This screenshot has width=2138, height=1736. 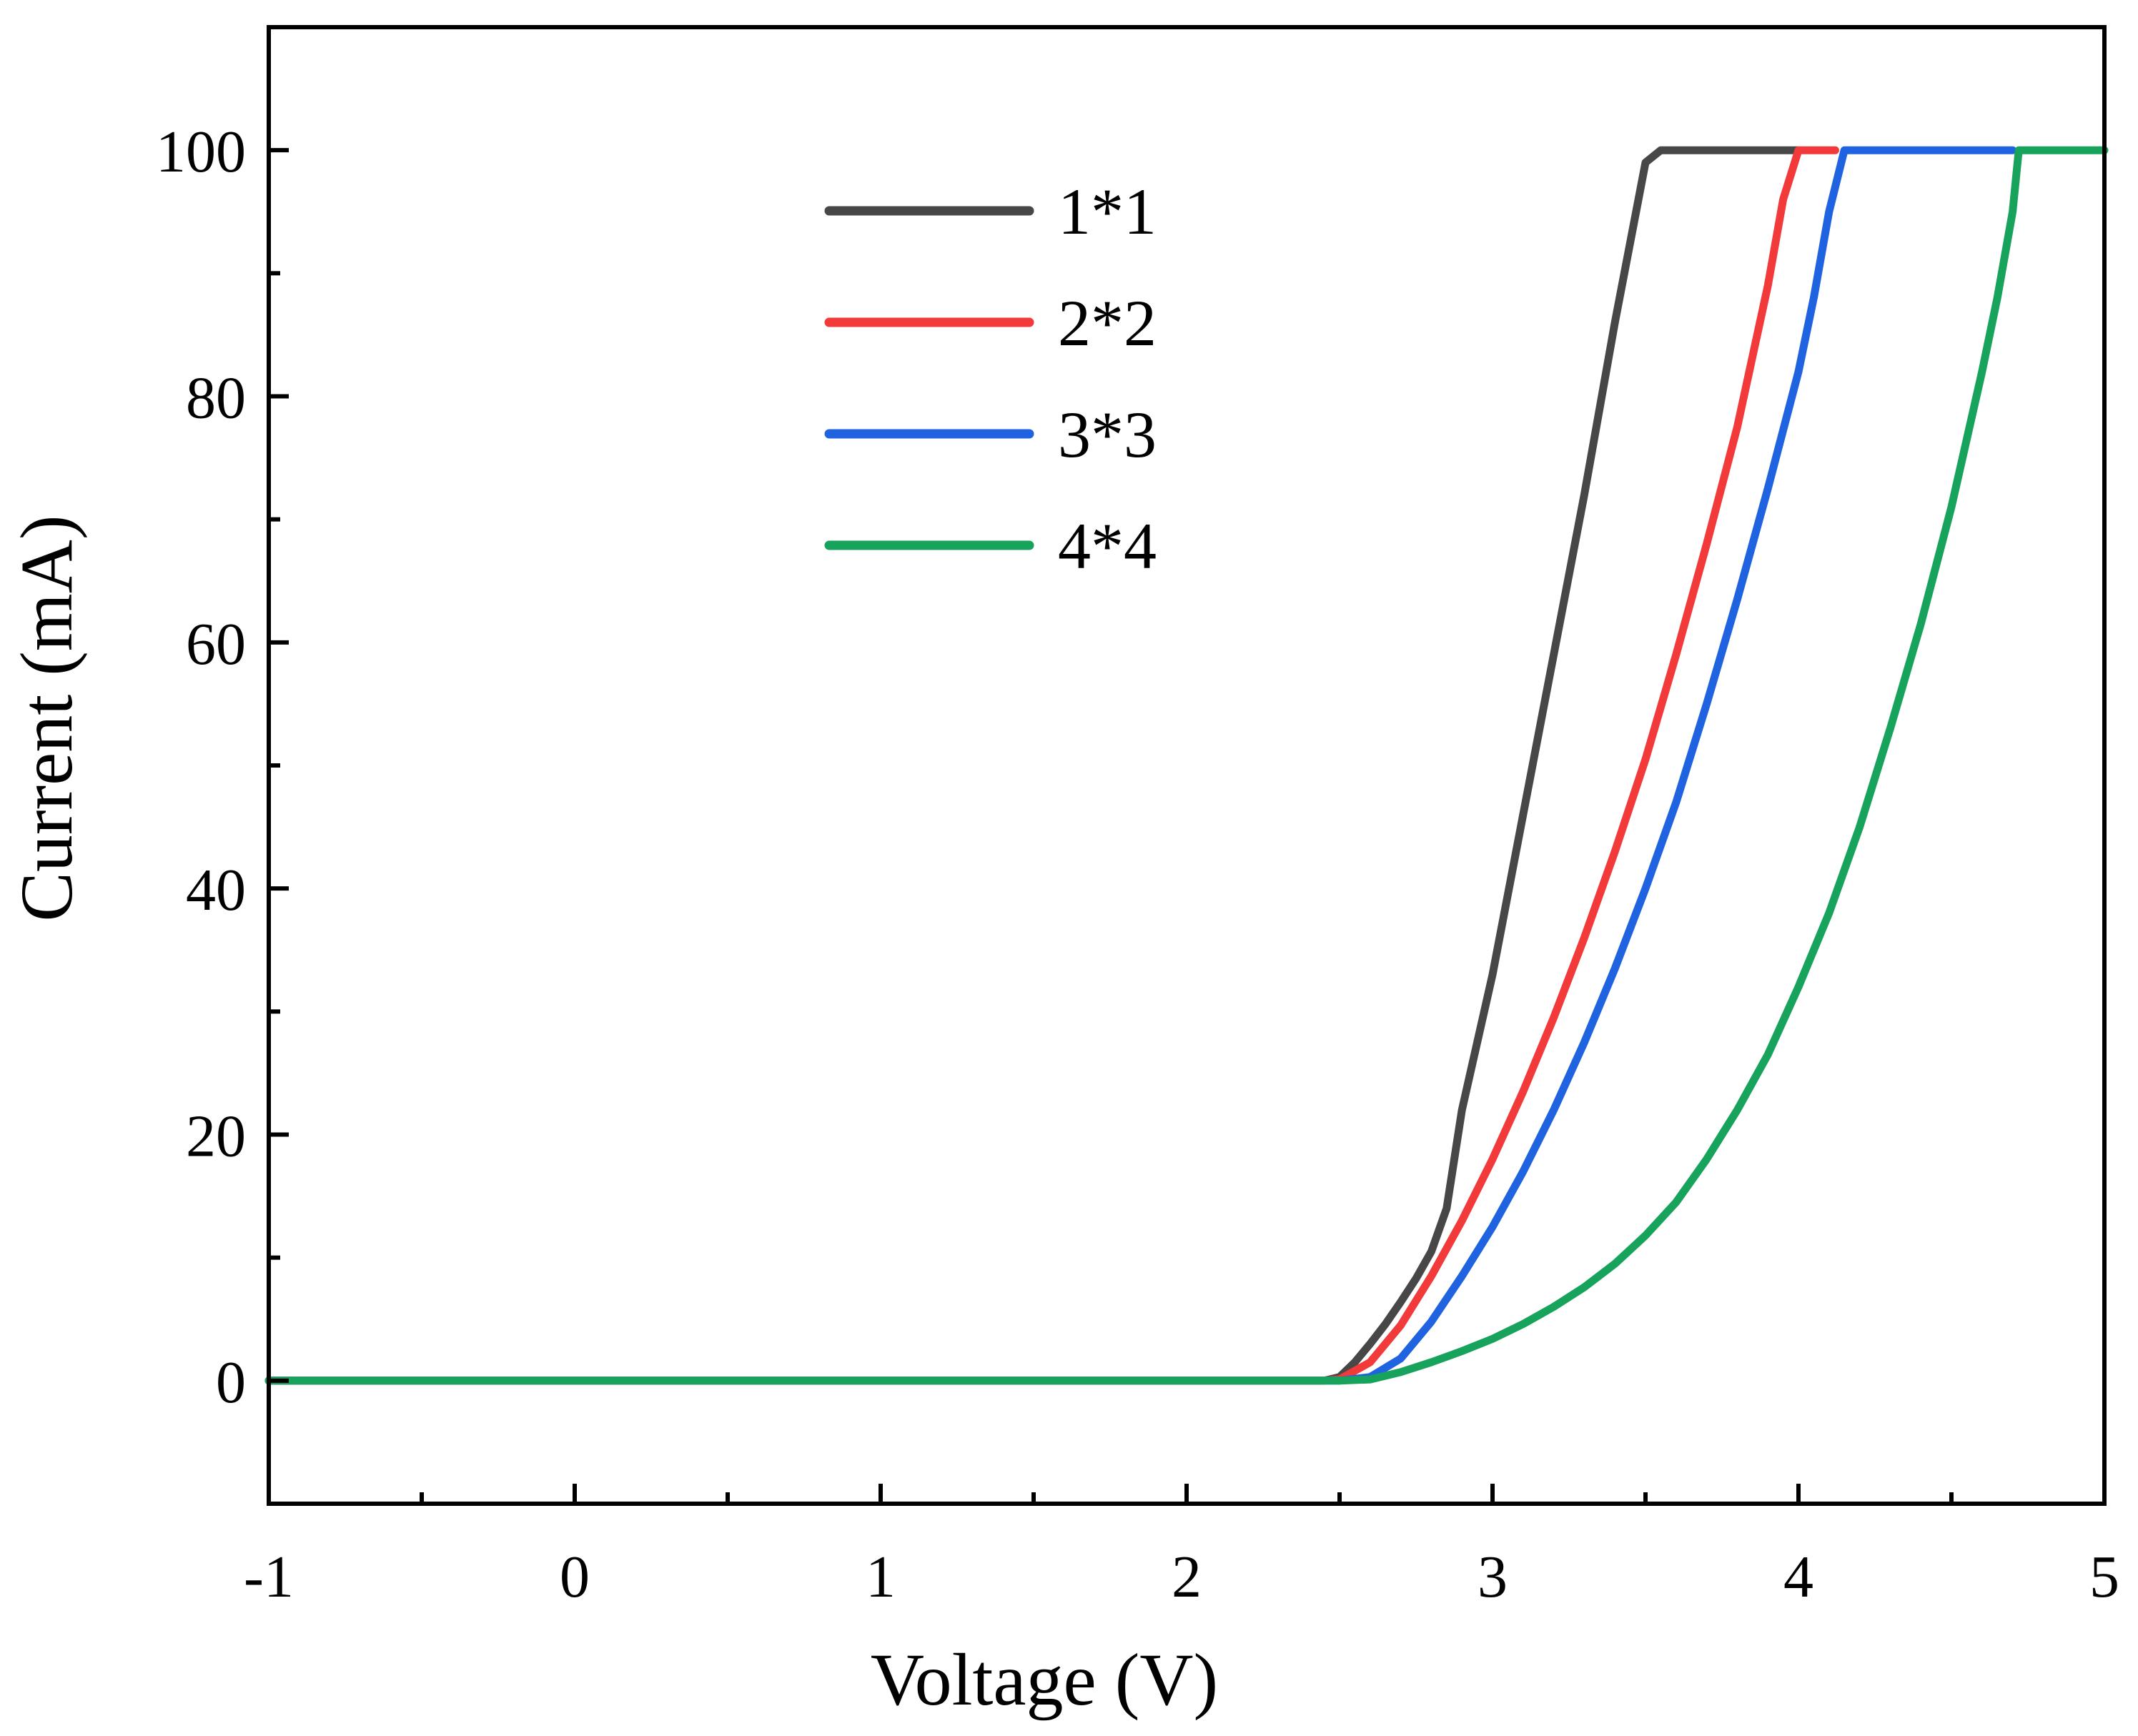 I want to click on legend-label-3: 3*3, so click(x=1107, y=434).